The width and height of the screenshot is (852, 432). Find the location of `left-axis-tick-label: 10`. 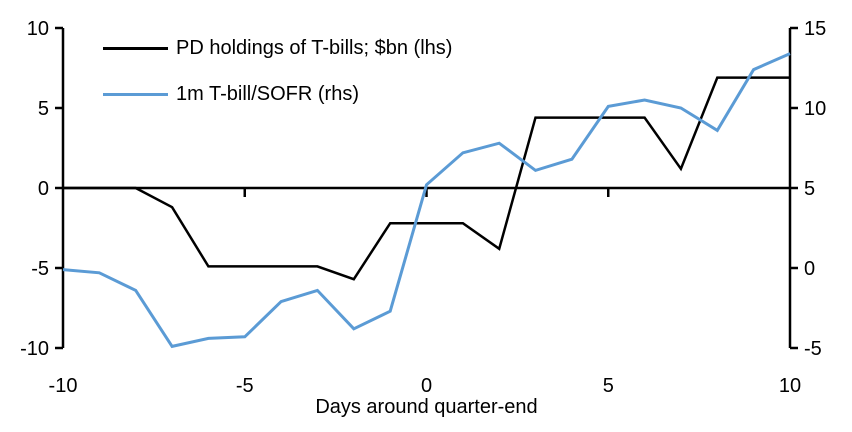

left-axis-tick-label: 10 is located at coordinates (38, 29).